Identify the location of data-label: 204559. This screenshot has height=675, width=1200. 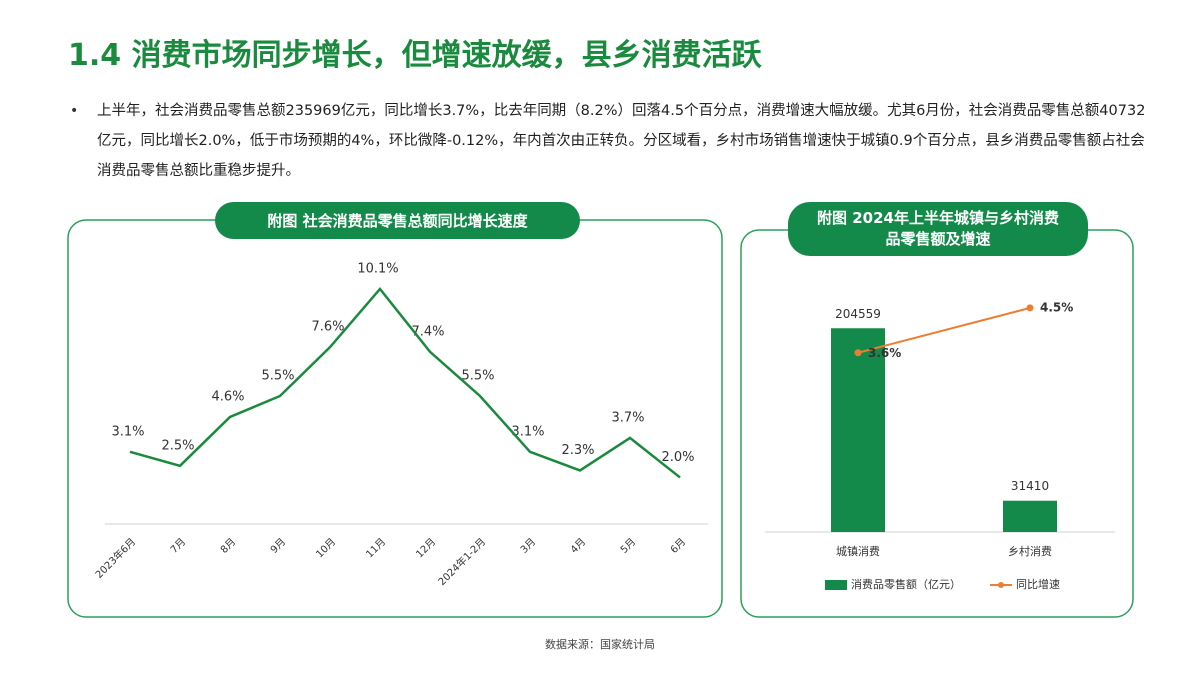
(858, 314).